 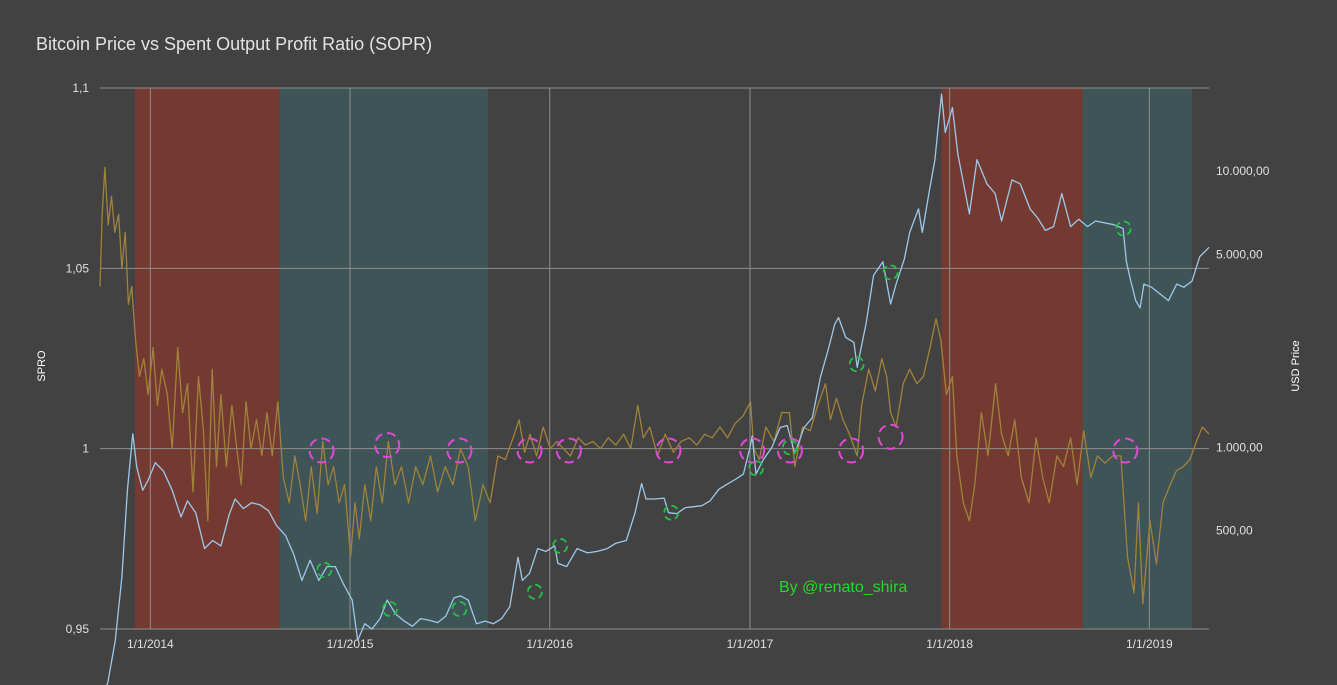 I want to click on x-tick-label: 1/1/2015, so click(x=350, y=644).